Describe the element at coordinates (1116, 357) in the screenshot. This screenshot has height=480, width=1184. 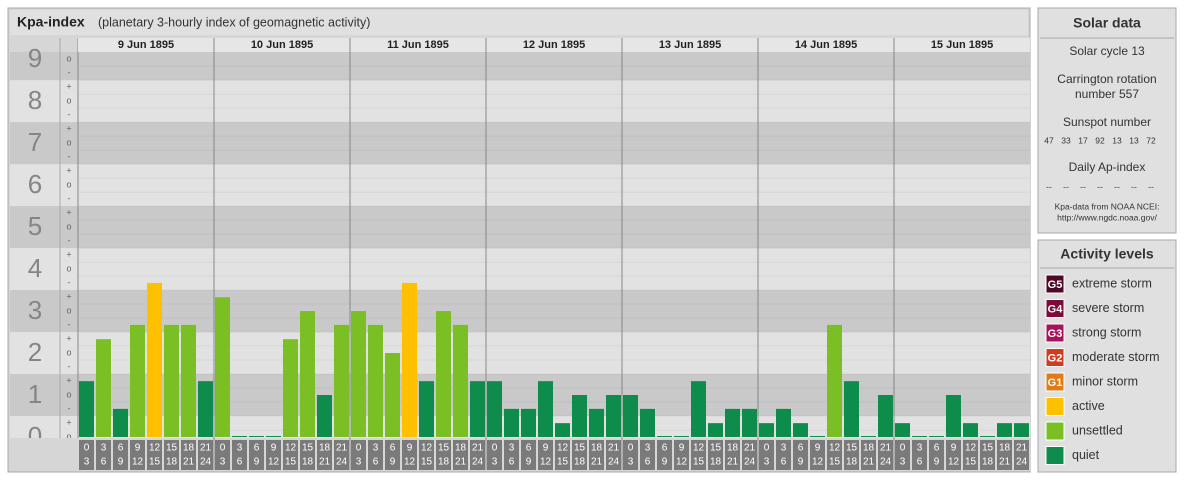
I see `legend-label: moderate storm` at that location.